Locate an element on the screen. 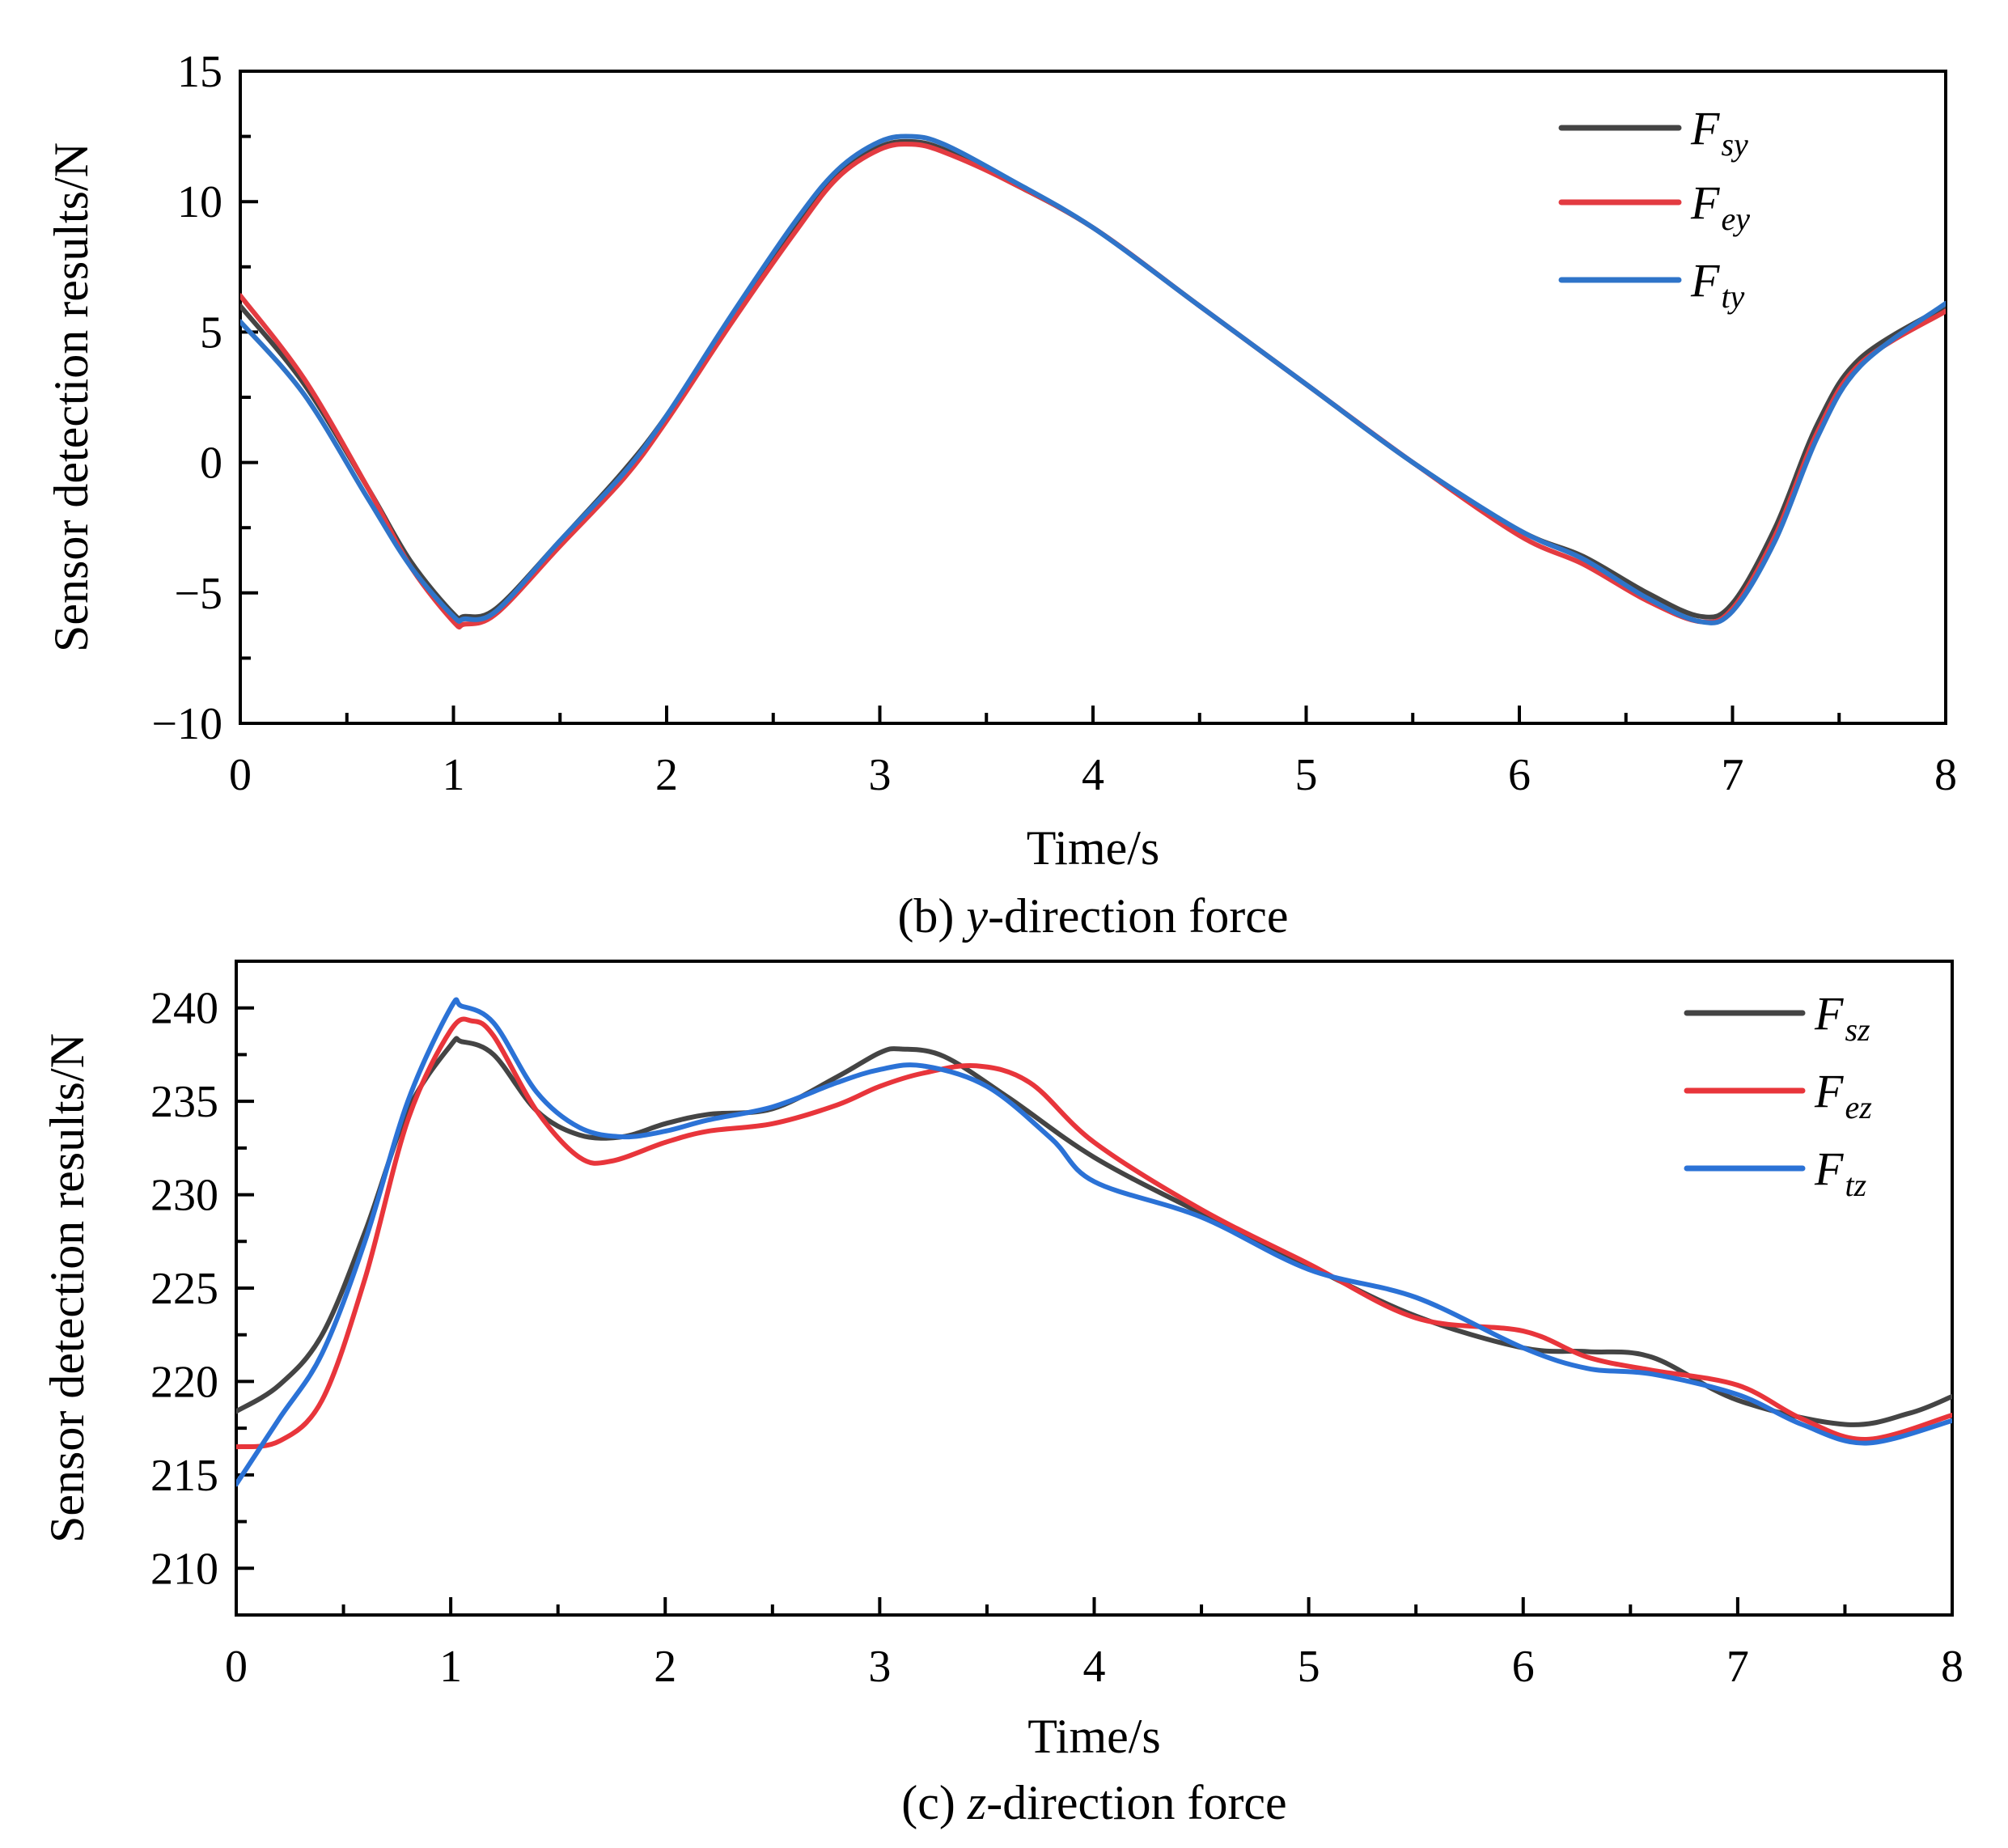  y-tick-label: −5 is located at coordinates (198, 594).